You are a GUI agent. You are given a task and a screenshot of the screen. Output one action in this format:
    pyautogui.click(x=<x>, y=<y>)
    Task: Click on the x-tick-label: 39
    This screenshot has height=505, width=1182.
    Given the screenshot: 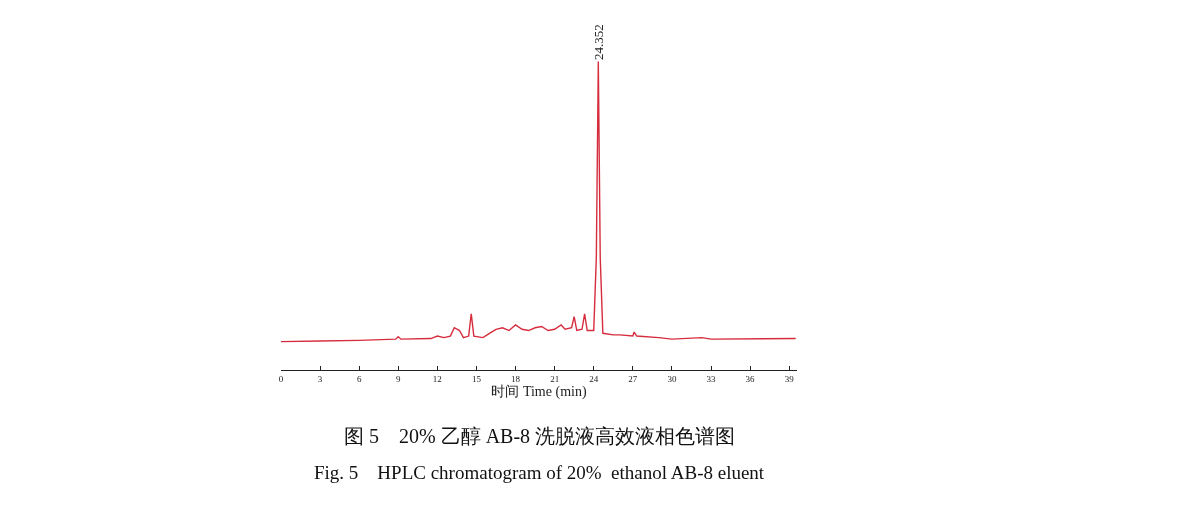 What is the action you would take?
    pyautogui.click(x=789, y=378)
    